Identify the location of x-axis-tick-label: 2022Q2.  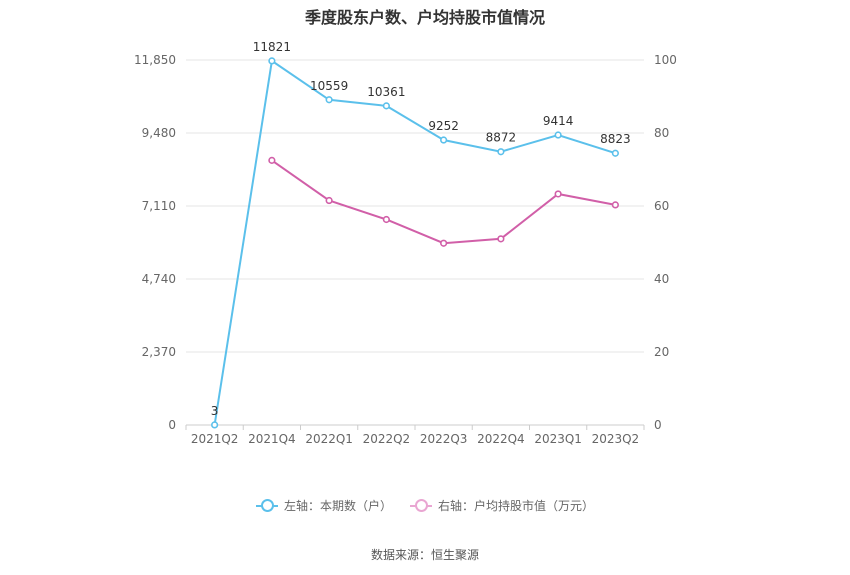
(387, 439).